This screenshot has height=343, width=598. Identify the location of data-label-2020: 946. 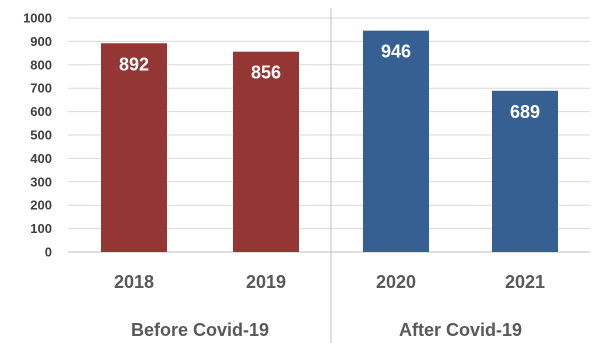
(396, 52).